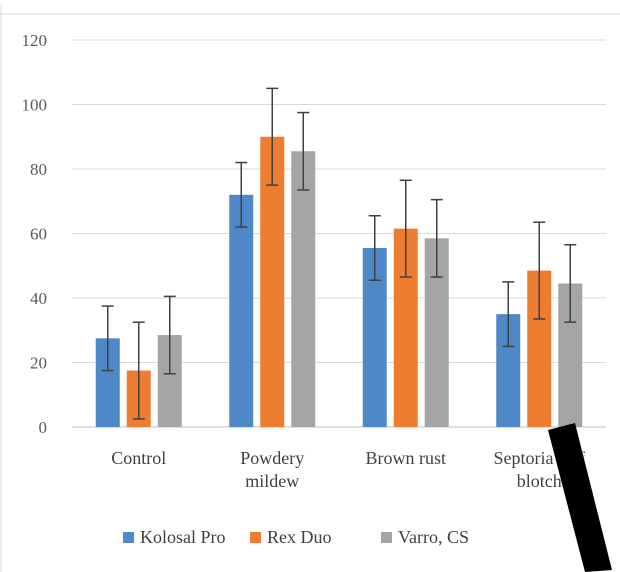 Image resolution: width=620 pixels, height=572 pixels. Describe the element at coordinates (38, 169) in the screenshot. I see `y-tick-label: 80` at that location.